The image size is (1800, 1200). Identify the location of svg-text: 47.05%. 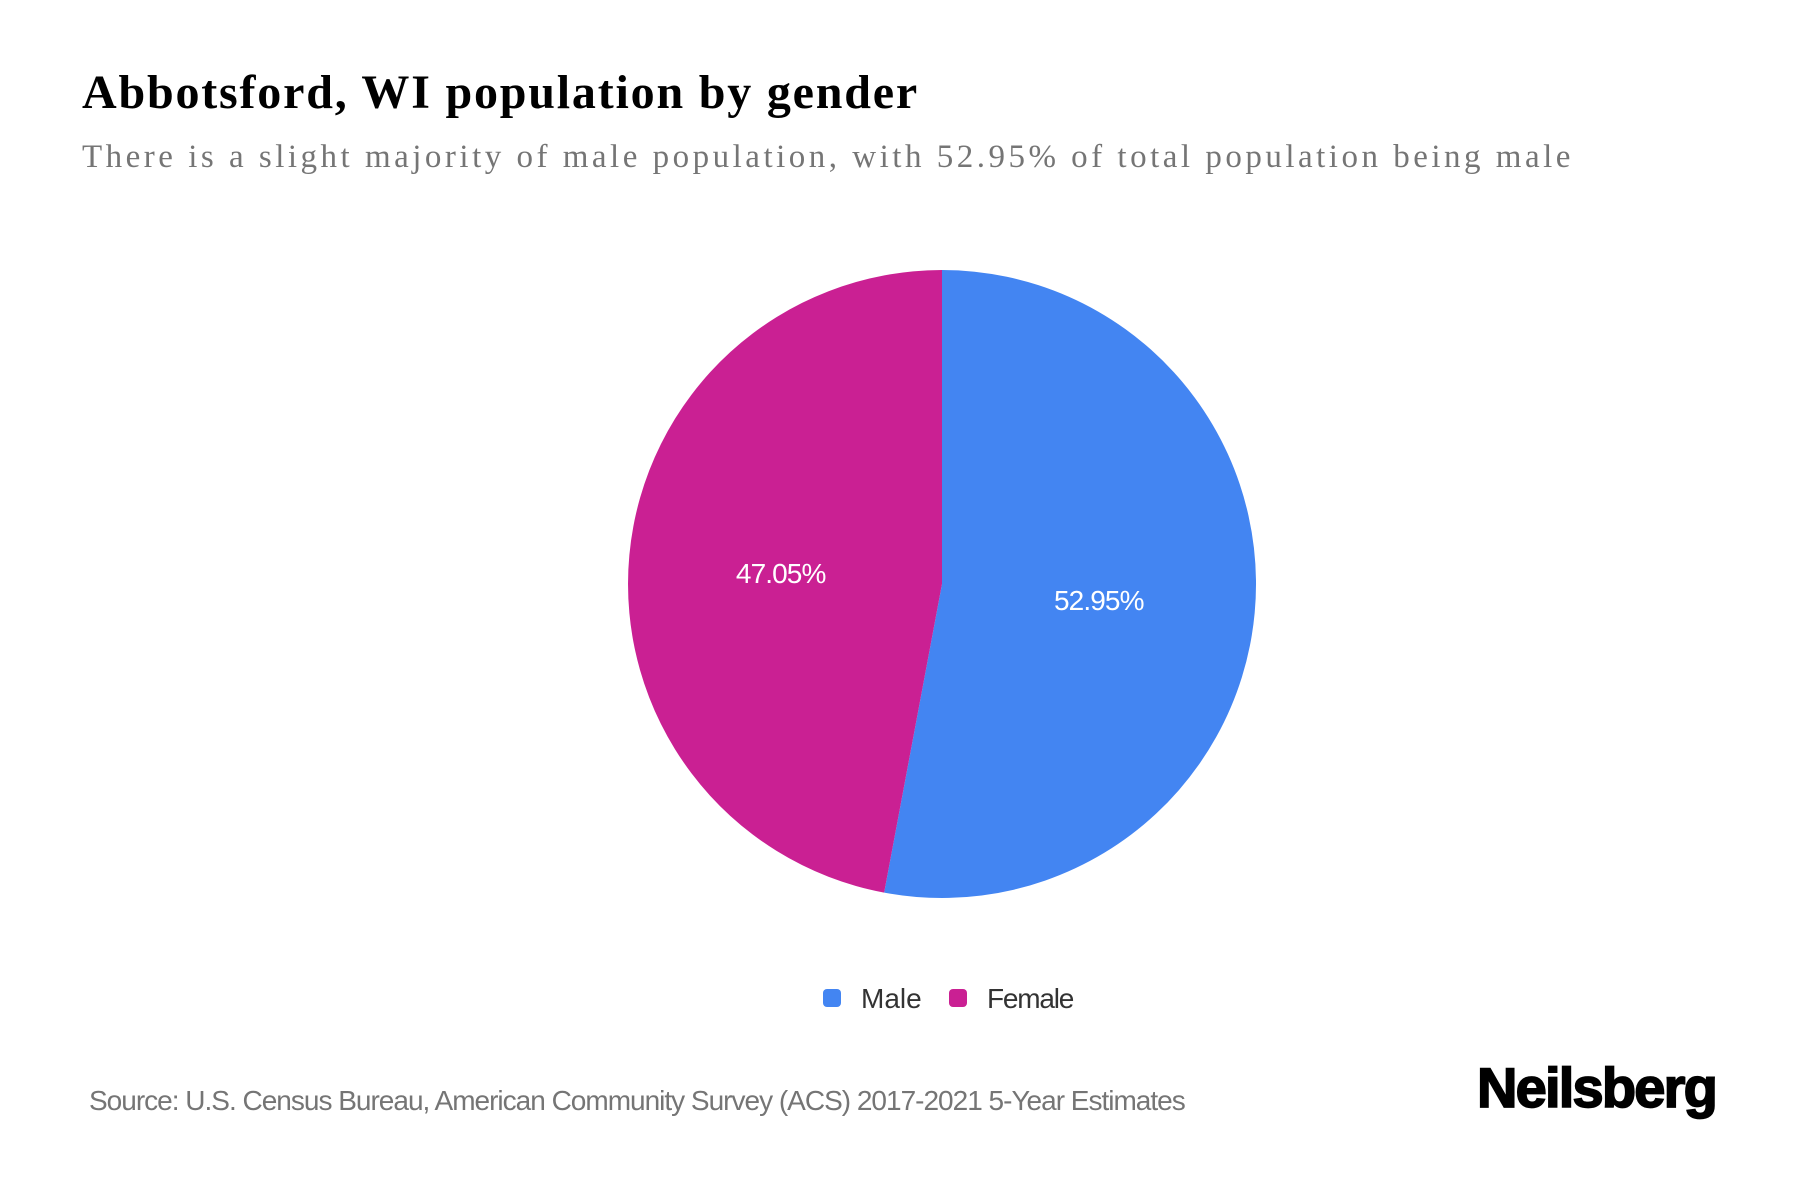
(781, 573).